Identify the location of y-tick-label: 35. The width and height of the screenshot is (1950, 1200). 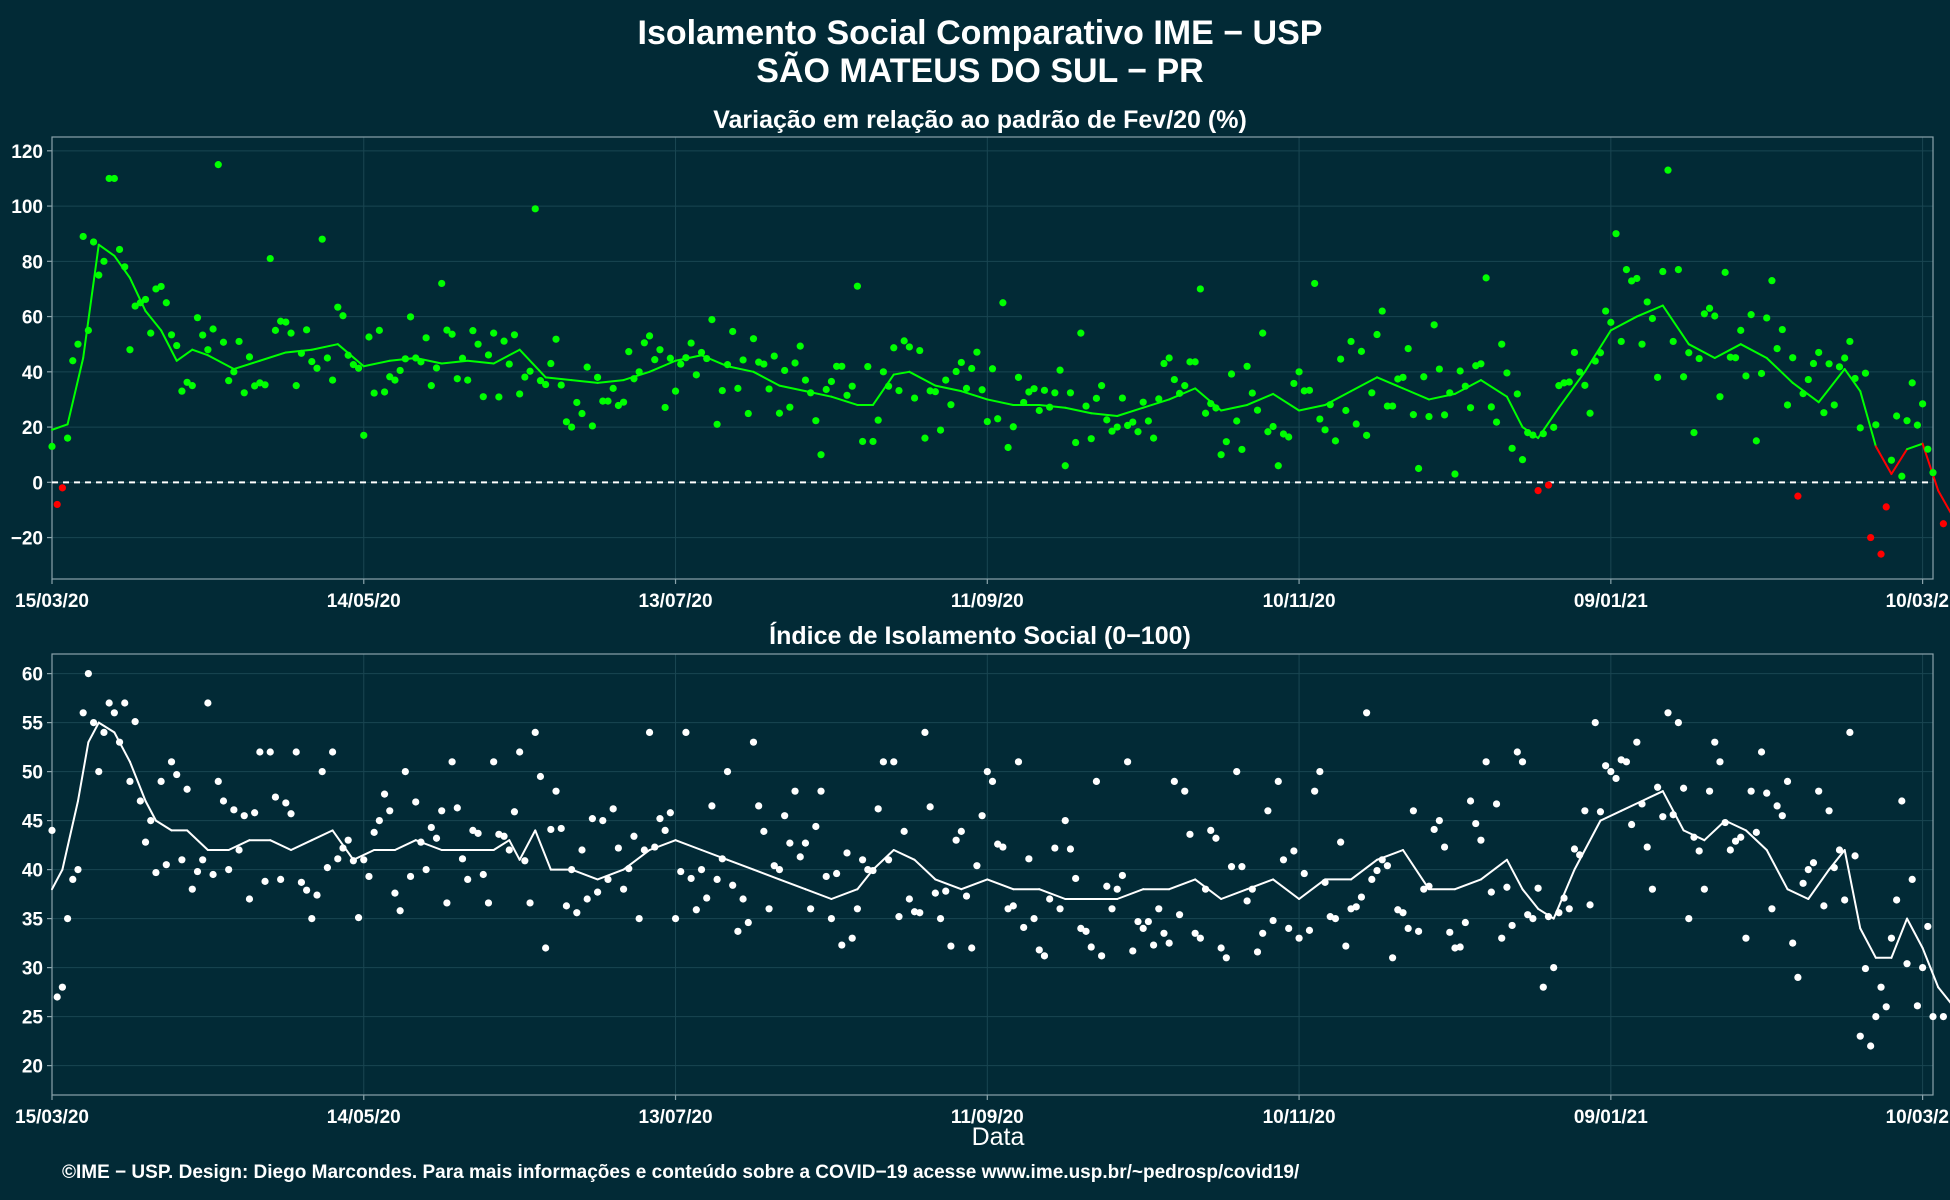
(33, 920).